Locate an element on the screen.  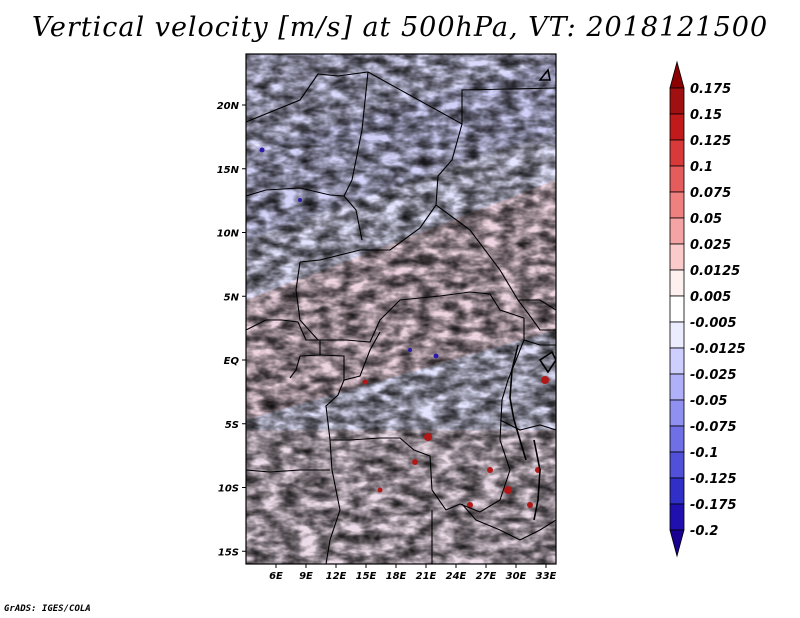
lon-tick-label: 6E is located at coordinates (276, 576).